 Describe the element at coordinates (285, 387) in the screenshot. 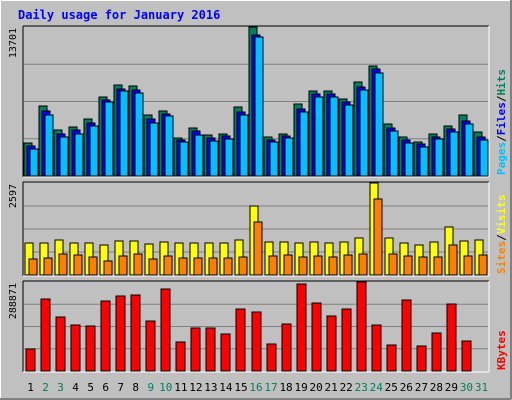

I see `x-tick-label: 18` at that location.